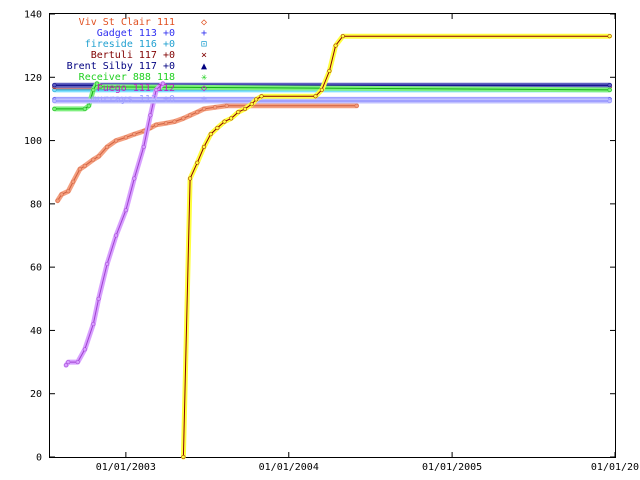 The width and height of the screenshot is (640, 480). What do you see at coordinates (133, 55) in the screenshot?
I see `legend-label: Bertuli 117 +0` at bounding box center [133, 55].